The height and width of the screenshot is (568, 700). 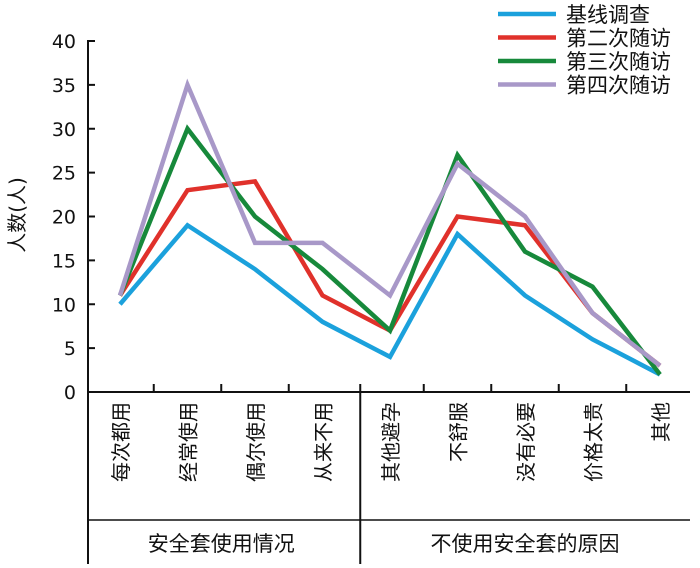 I want to click on y-tick-label: 40, so click(x=64, y=42).